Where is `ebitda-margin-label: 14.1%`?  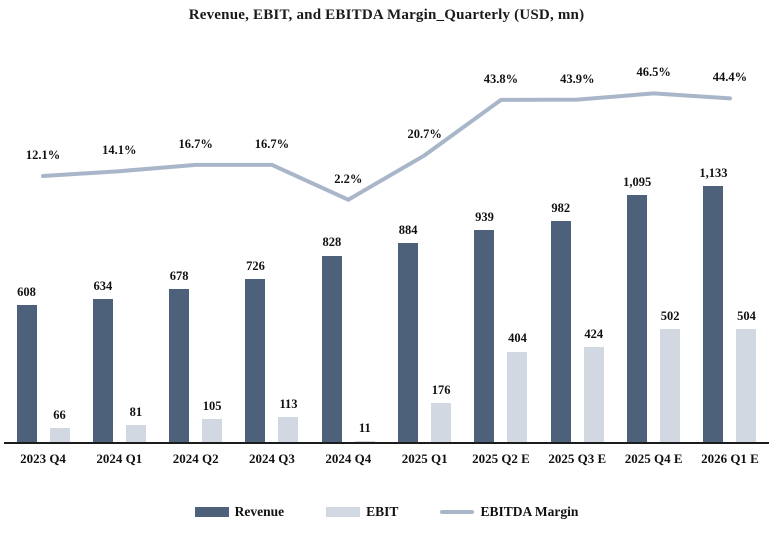
ebitda-margin-label: 14.1% is located at coordinates (119, 150).